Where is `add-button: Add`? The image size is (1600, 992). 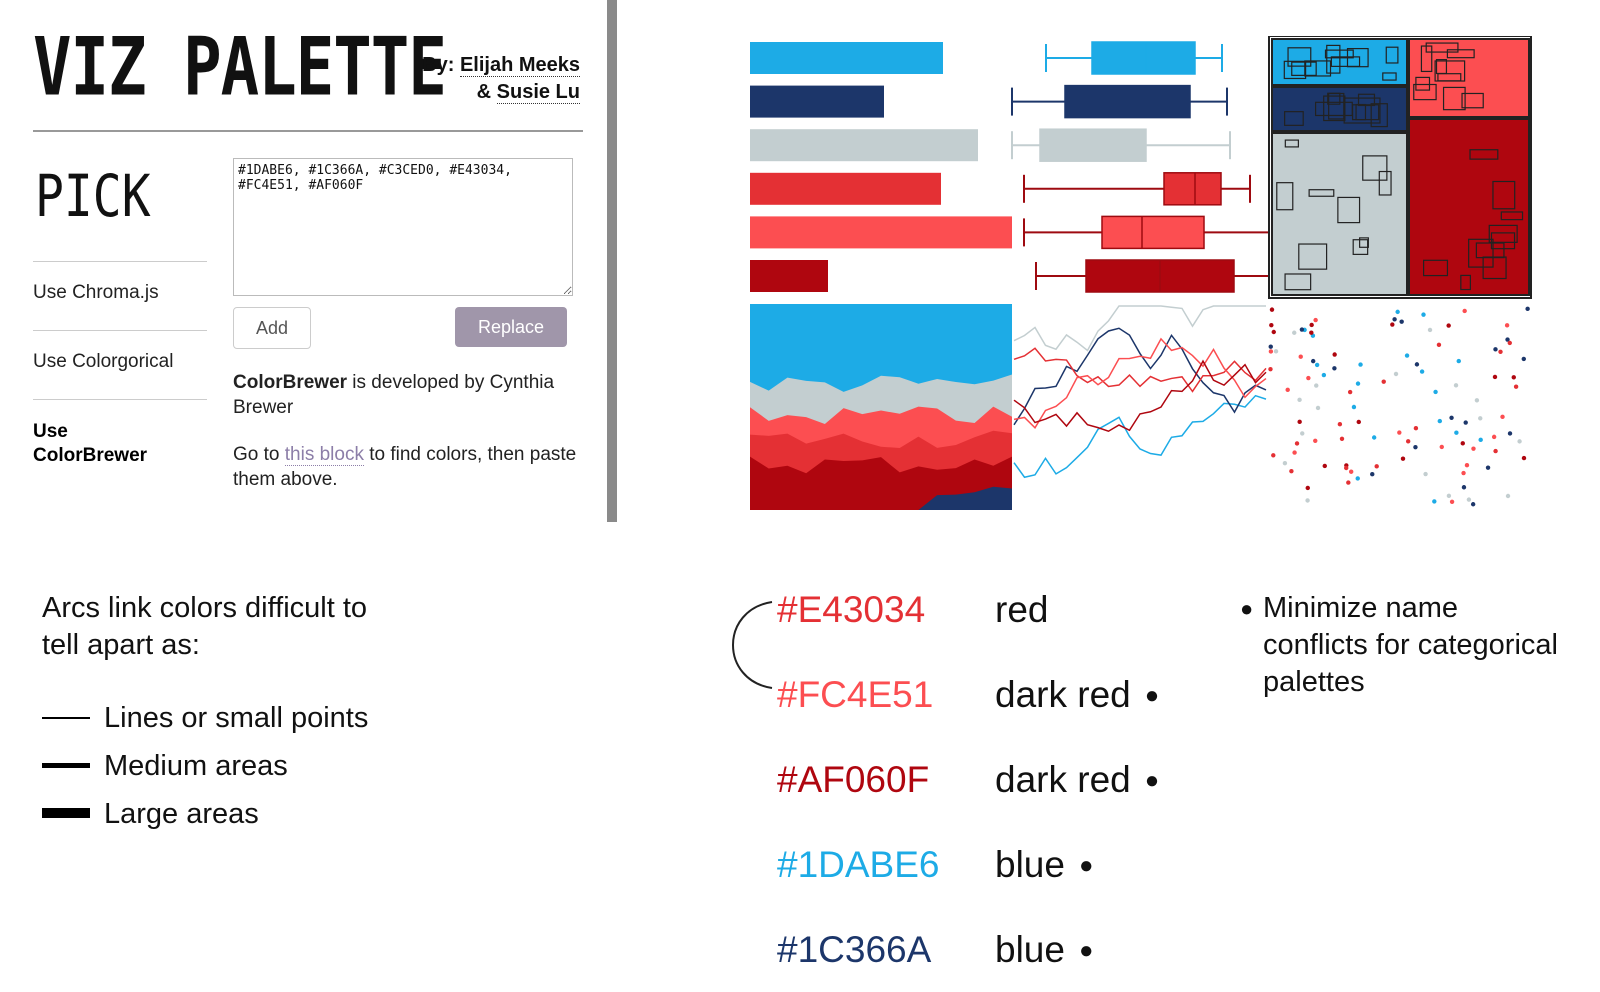 add-button: Add is located at coordinates (272, 328).